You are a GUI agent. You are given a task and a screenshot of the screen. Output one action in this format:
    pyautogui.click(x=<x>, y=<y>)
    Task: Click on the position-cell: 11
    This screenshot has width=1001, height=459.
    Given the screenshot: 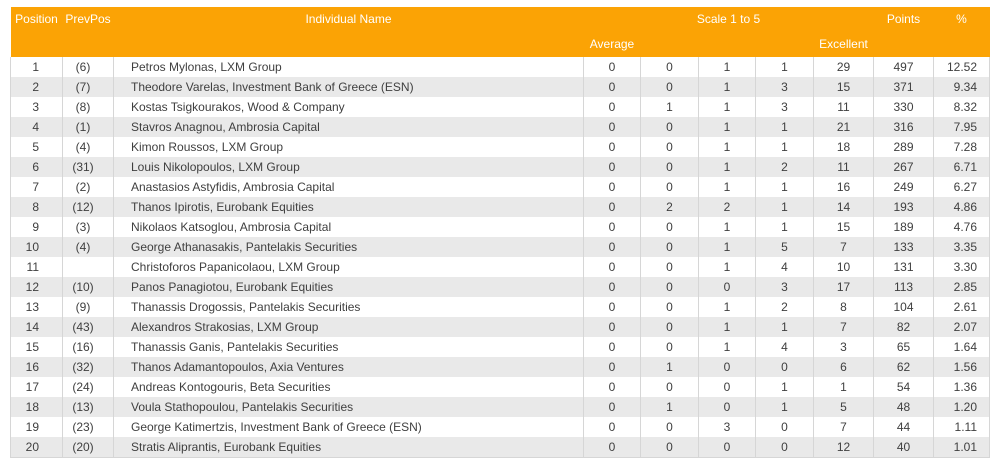 What is the action you would take?
    pyautogui.click(x=36, y=267)
    